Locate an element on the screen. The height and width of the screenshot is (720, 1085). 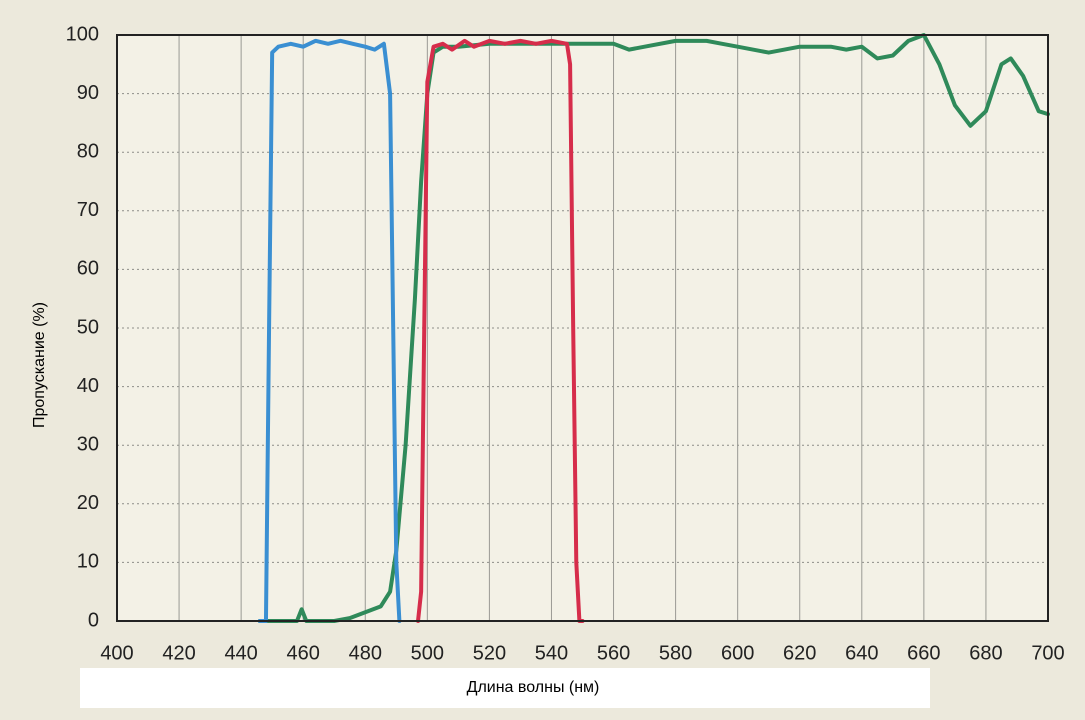
x-tick-label: 620 is located at coordinates (799, 653).